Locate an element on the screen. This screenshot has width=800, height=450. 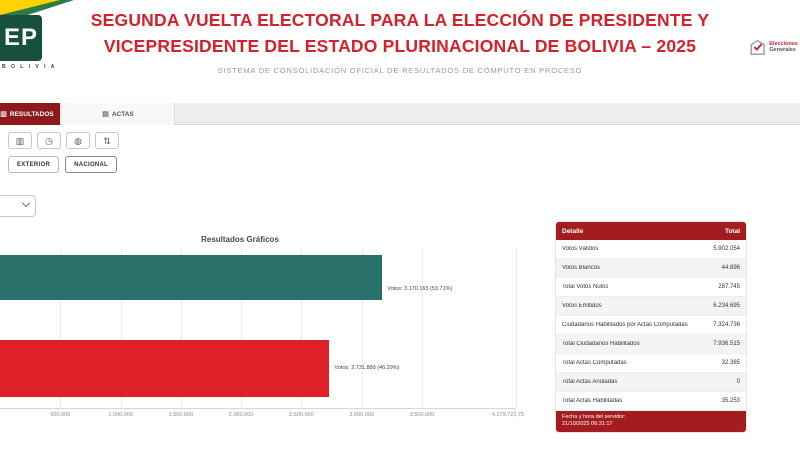
bar-candidate-1-label: Votos: 3.170.165 (53.71%) is located at coordinates (420, 289).